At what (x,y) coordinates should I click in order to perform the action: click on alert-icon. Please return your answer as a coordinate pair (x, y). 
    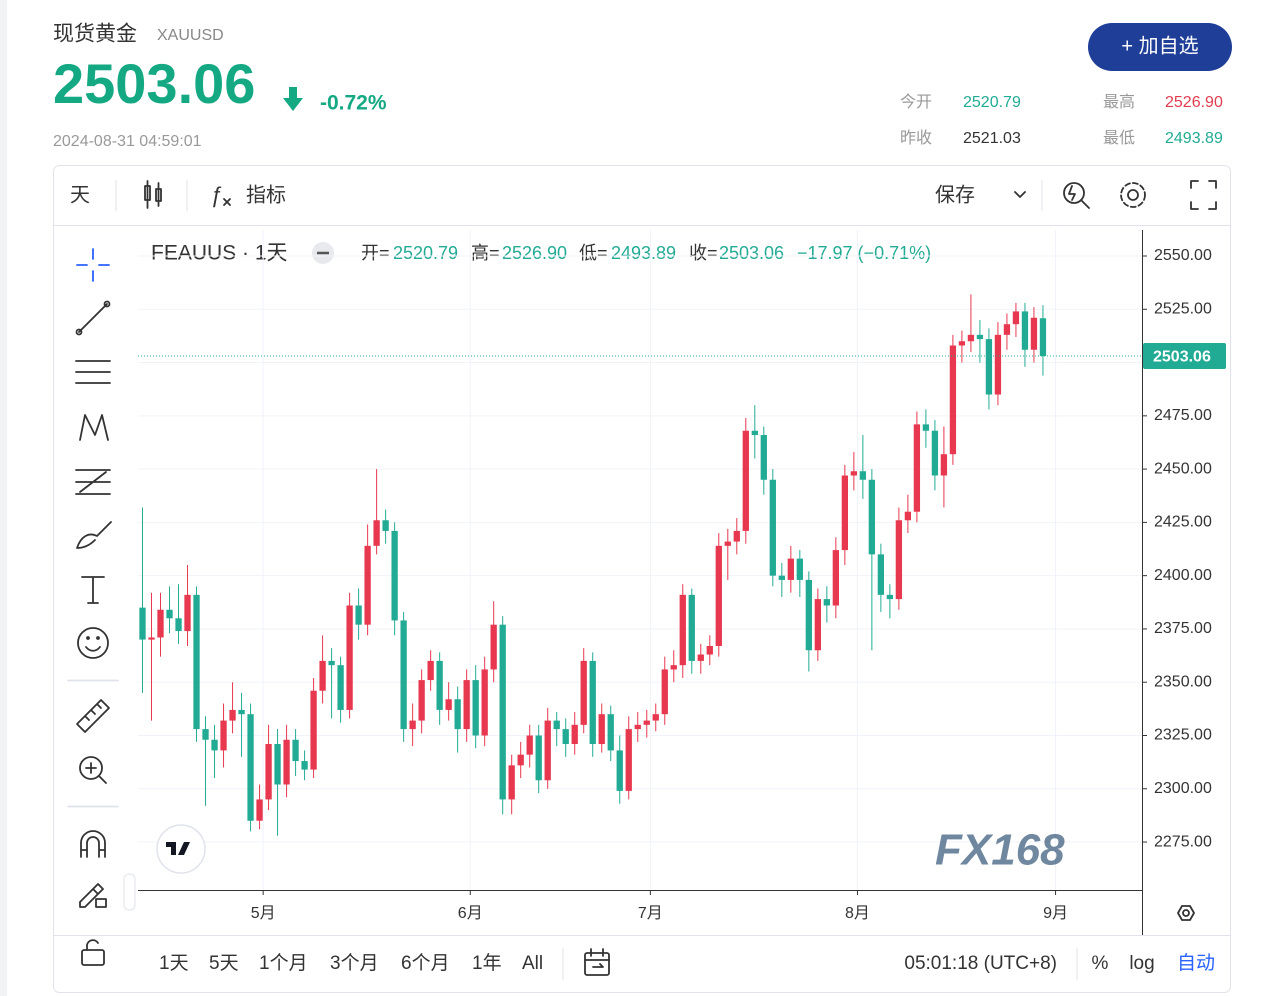
    Looking at the image, I should click on (1076, 195).